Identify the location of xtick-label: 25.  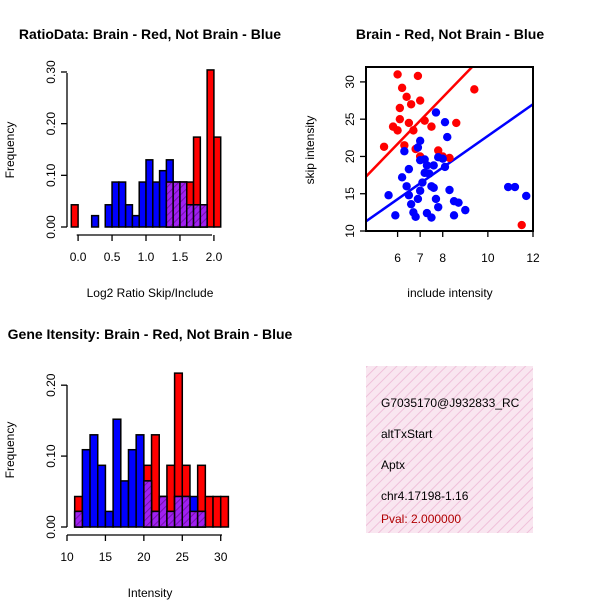
(183, 557).